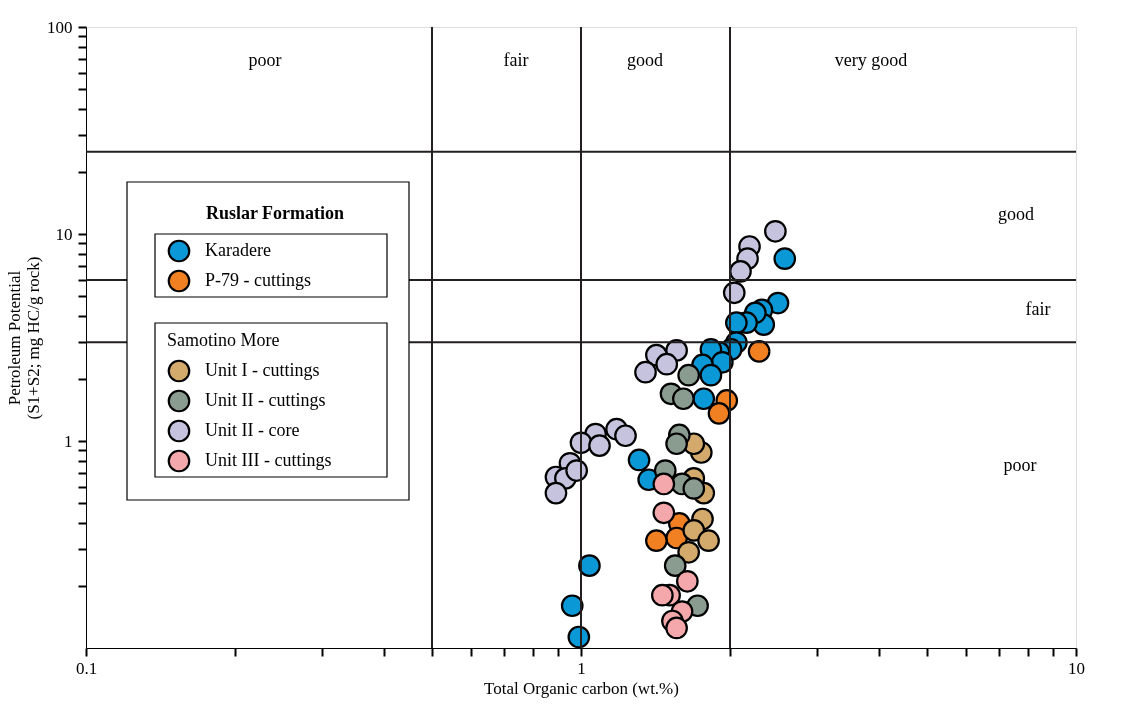 The image size is (1135, 705). I want to click on y-tick-label: 10, so click(64, 234).